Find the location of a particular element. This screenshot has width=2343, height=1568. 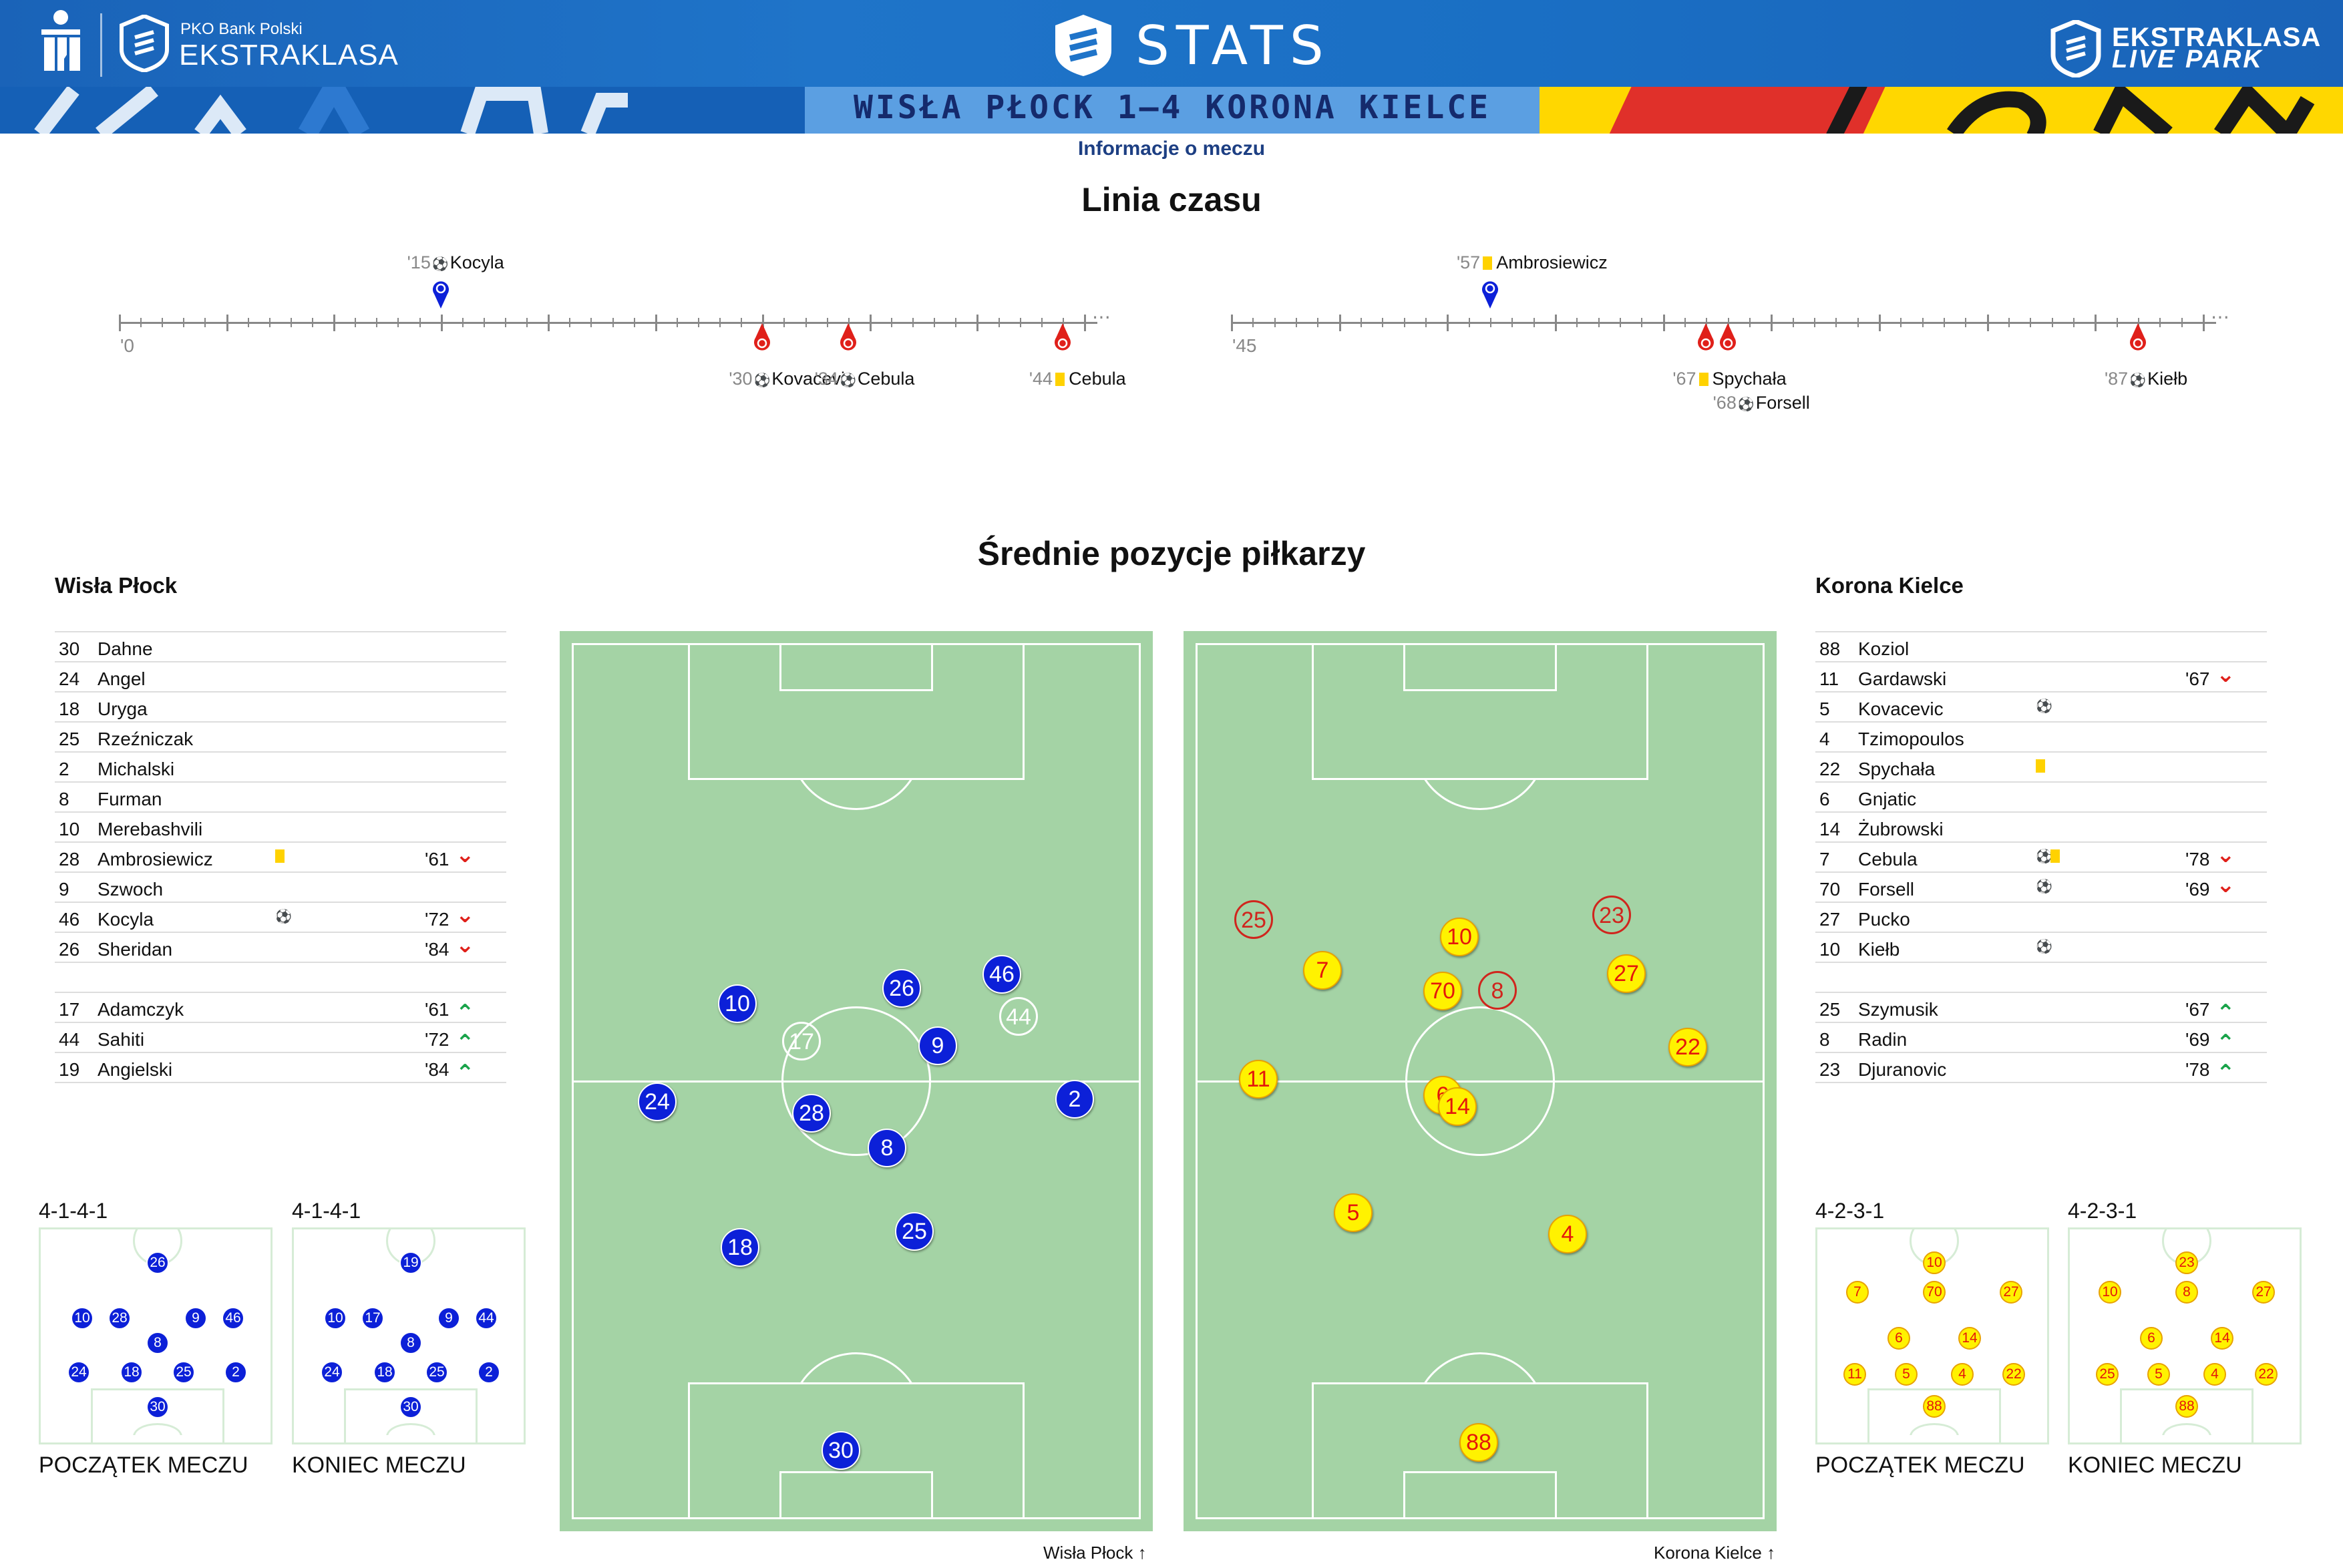

average-position-marker: 26 is located at coordinates (901, 988).